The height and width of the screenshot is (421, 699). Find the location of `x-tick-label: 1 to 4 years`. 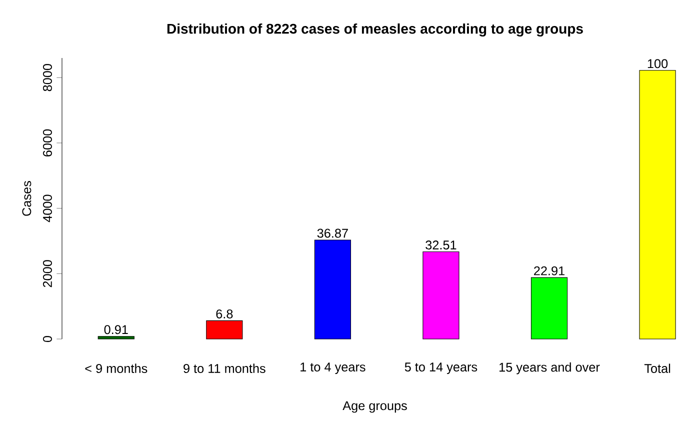

x-tick-label: 1 to 4 years is located at coordinates (333, 368).